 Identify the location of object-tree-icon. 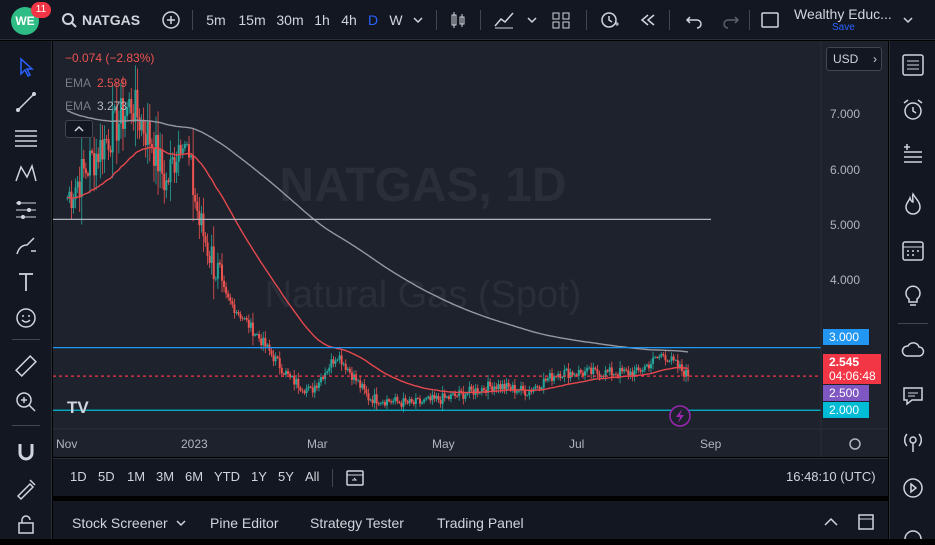
(913, 156).